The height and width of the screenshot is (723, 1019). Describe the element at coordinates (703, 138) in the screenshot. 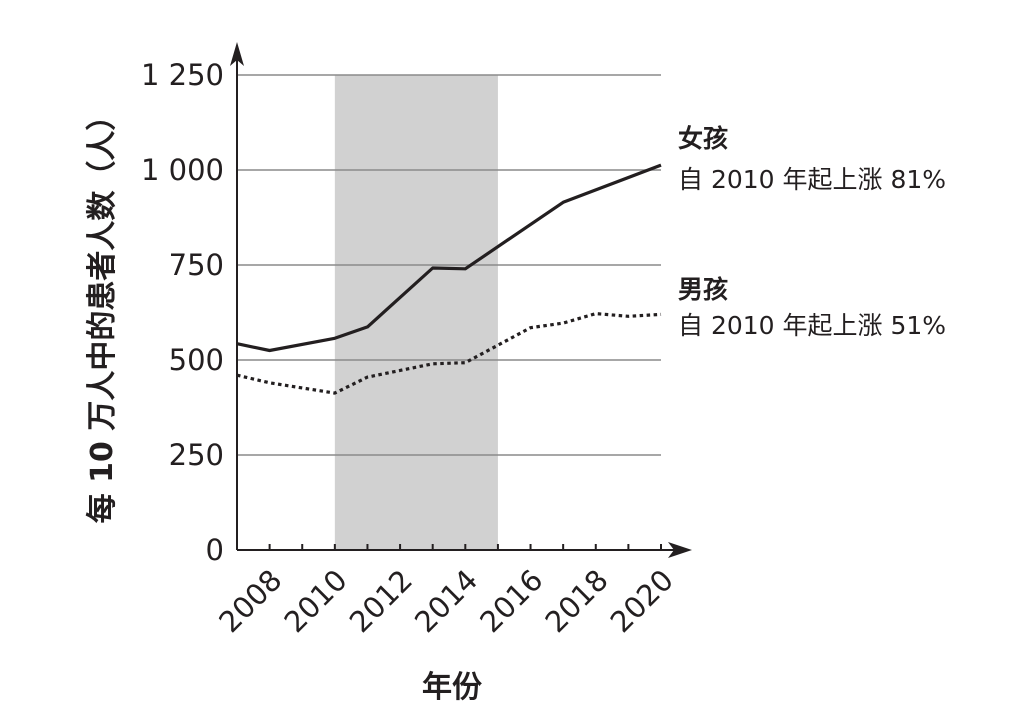

I see `annotation-title: 女孩` at that location.